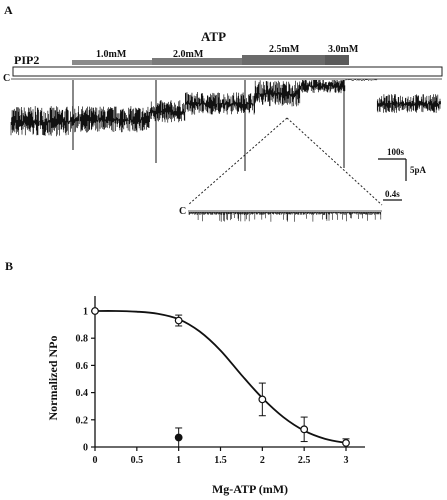 This screenshot has width=447, height=500. I want to click on zoom-line-right, so click(334, 161).